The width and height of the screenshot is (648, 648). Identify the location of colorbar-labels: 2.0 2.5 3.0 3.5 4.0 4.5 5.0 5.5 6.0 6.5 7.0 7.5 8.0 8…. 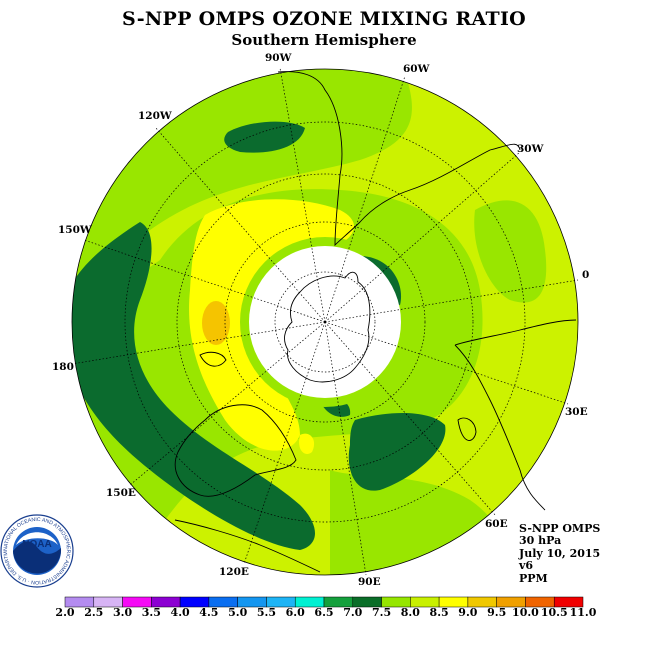
(324, 613).